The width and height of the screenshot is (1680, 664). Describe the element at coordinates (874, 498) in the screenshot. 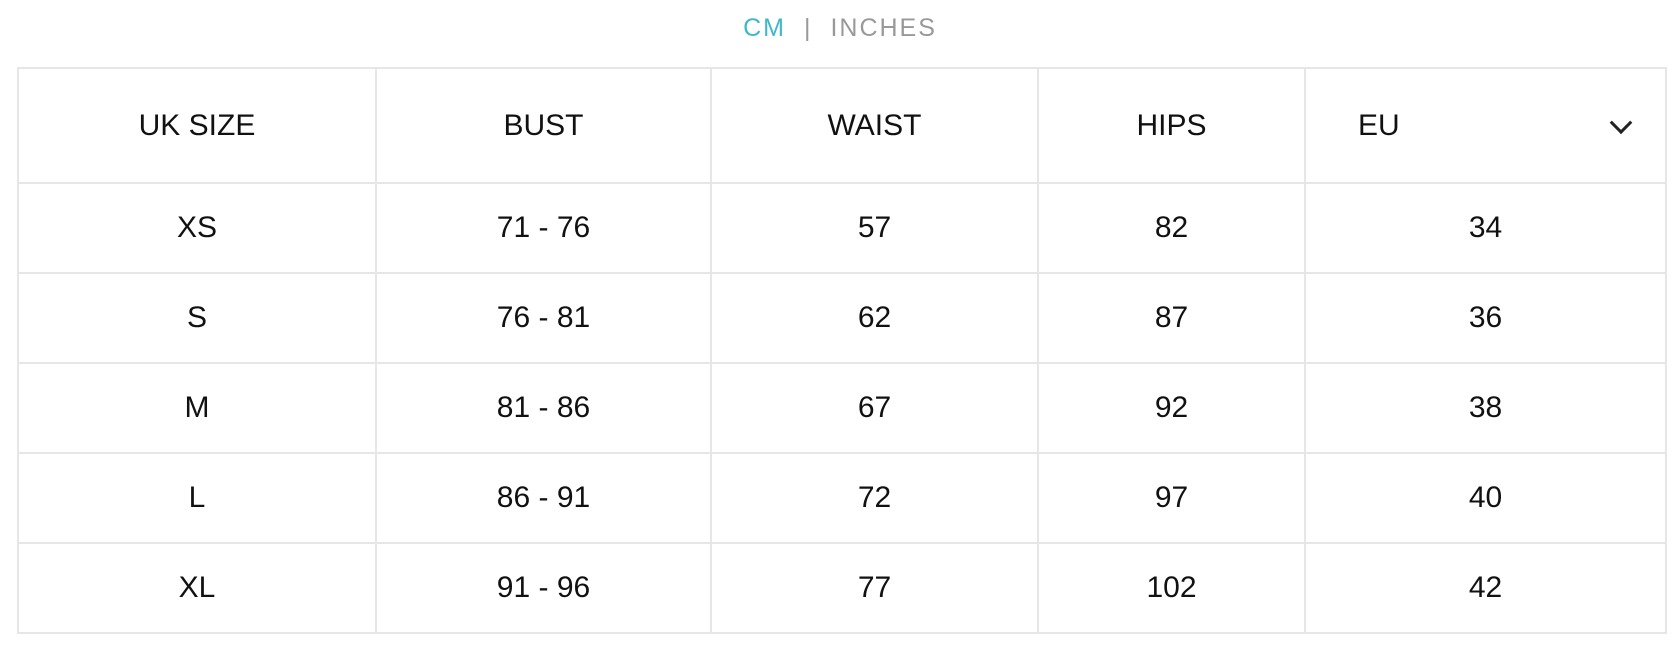

I see `cell-waist: 72` at that location.